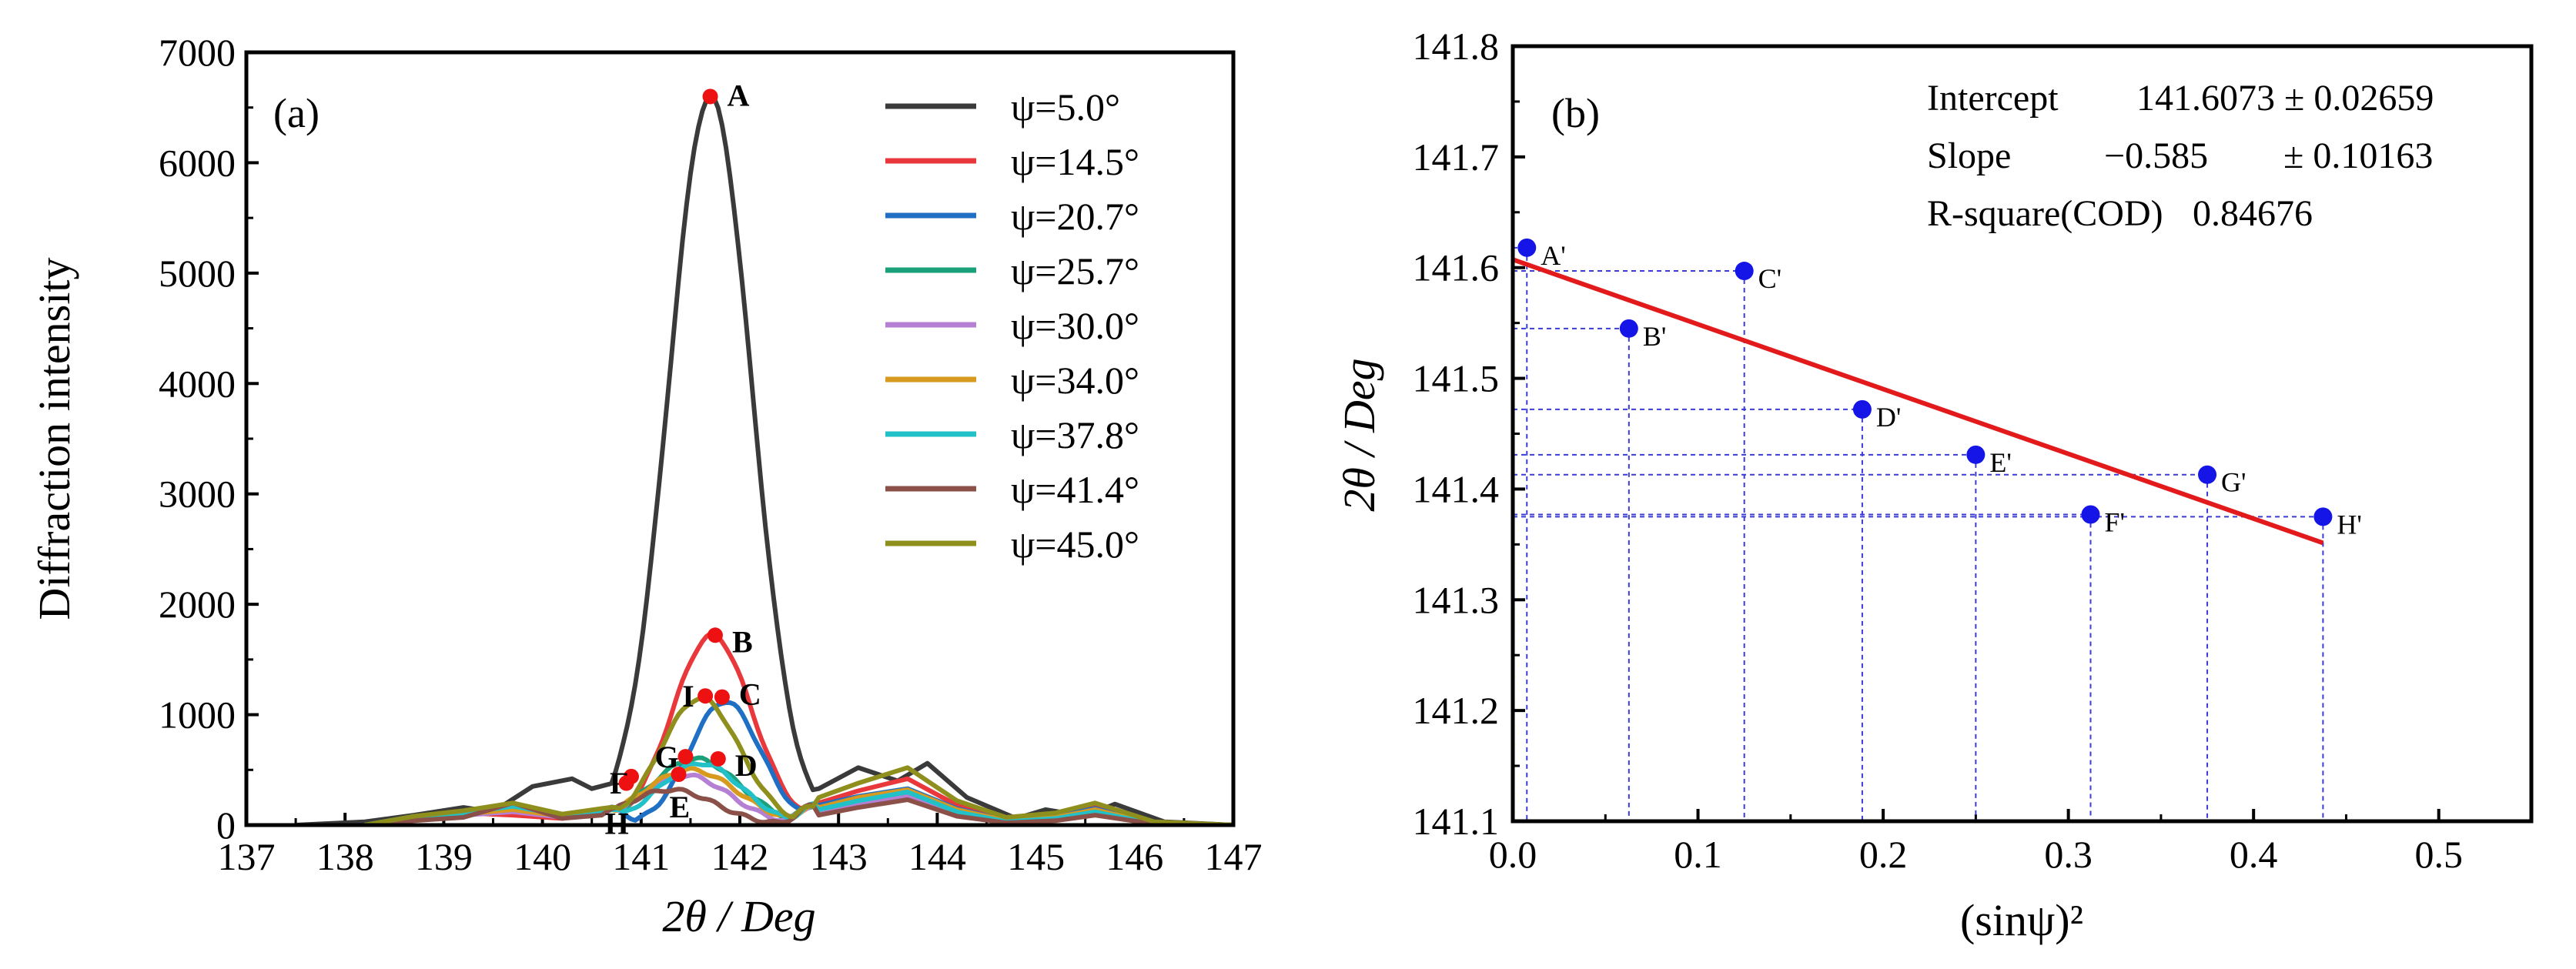 The image size is (2576, 969). Describe the element at coordinates (2253, 213) in the screenshot. I see `stat-r2-value: 0.84676` at that location.